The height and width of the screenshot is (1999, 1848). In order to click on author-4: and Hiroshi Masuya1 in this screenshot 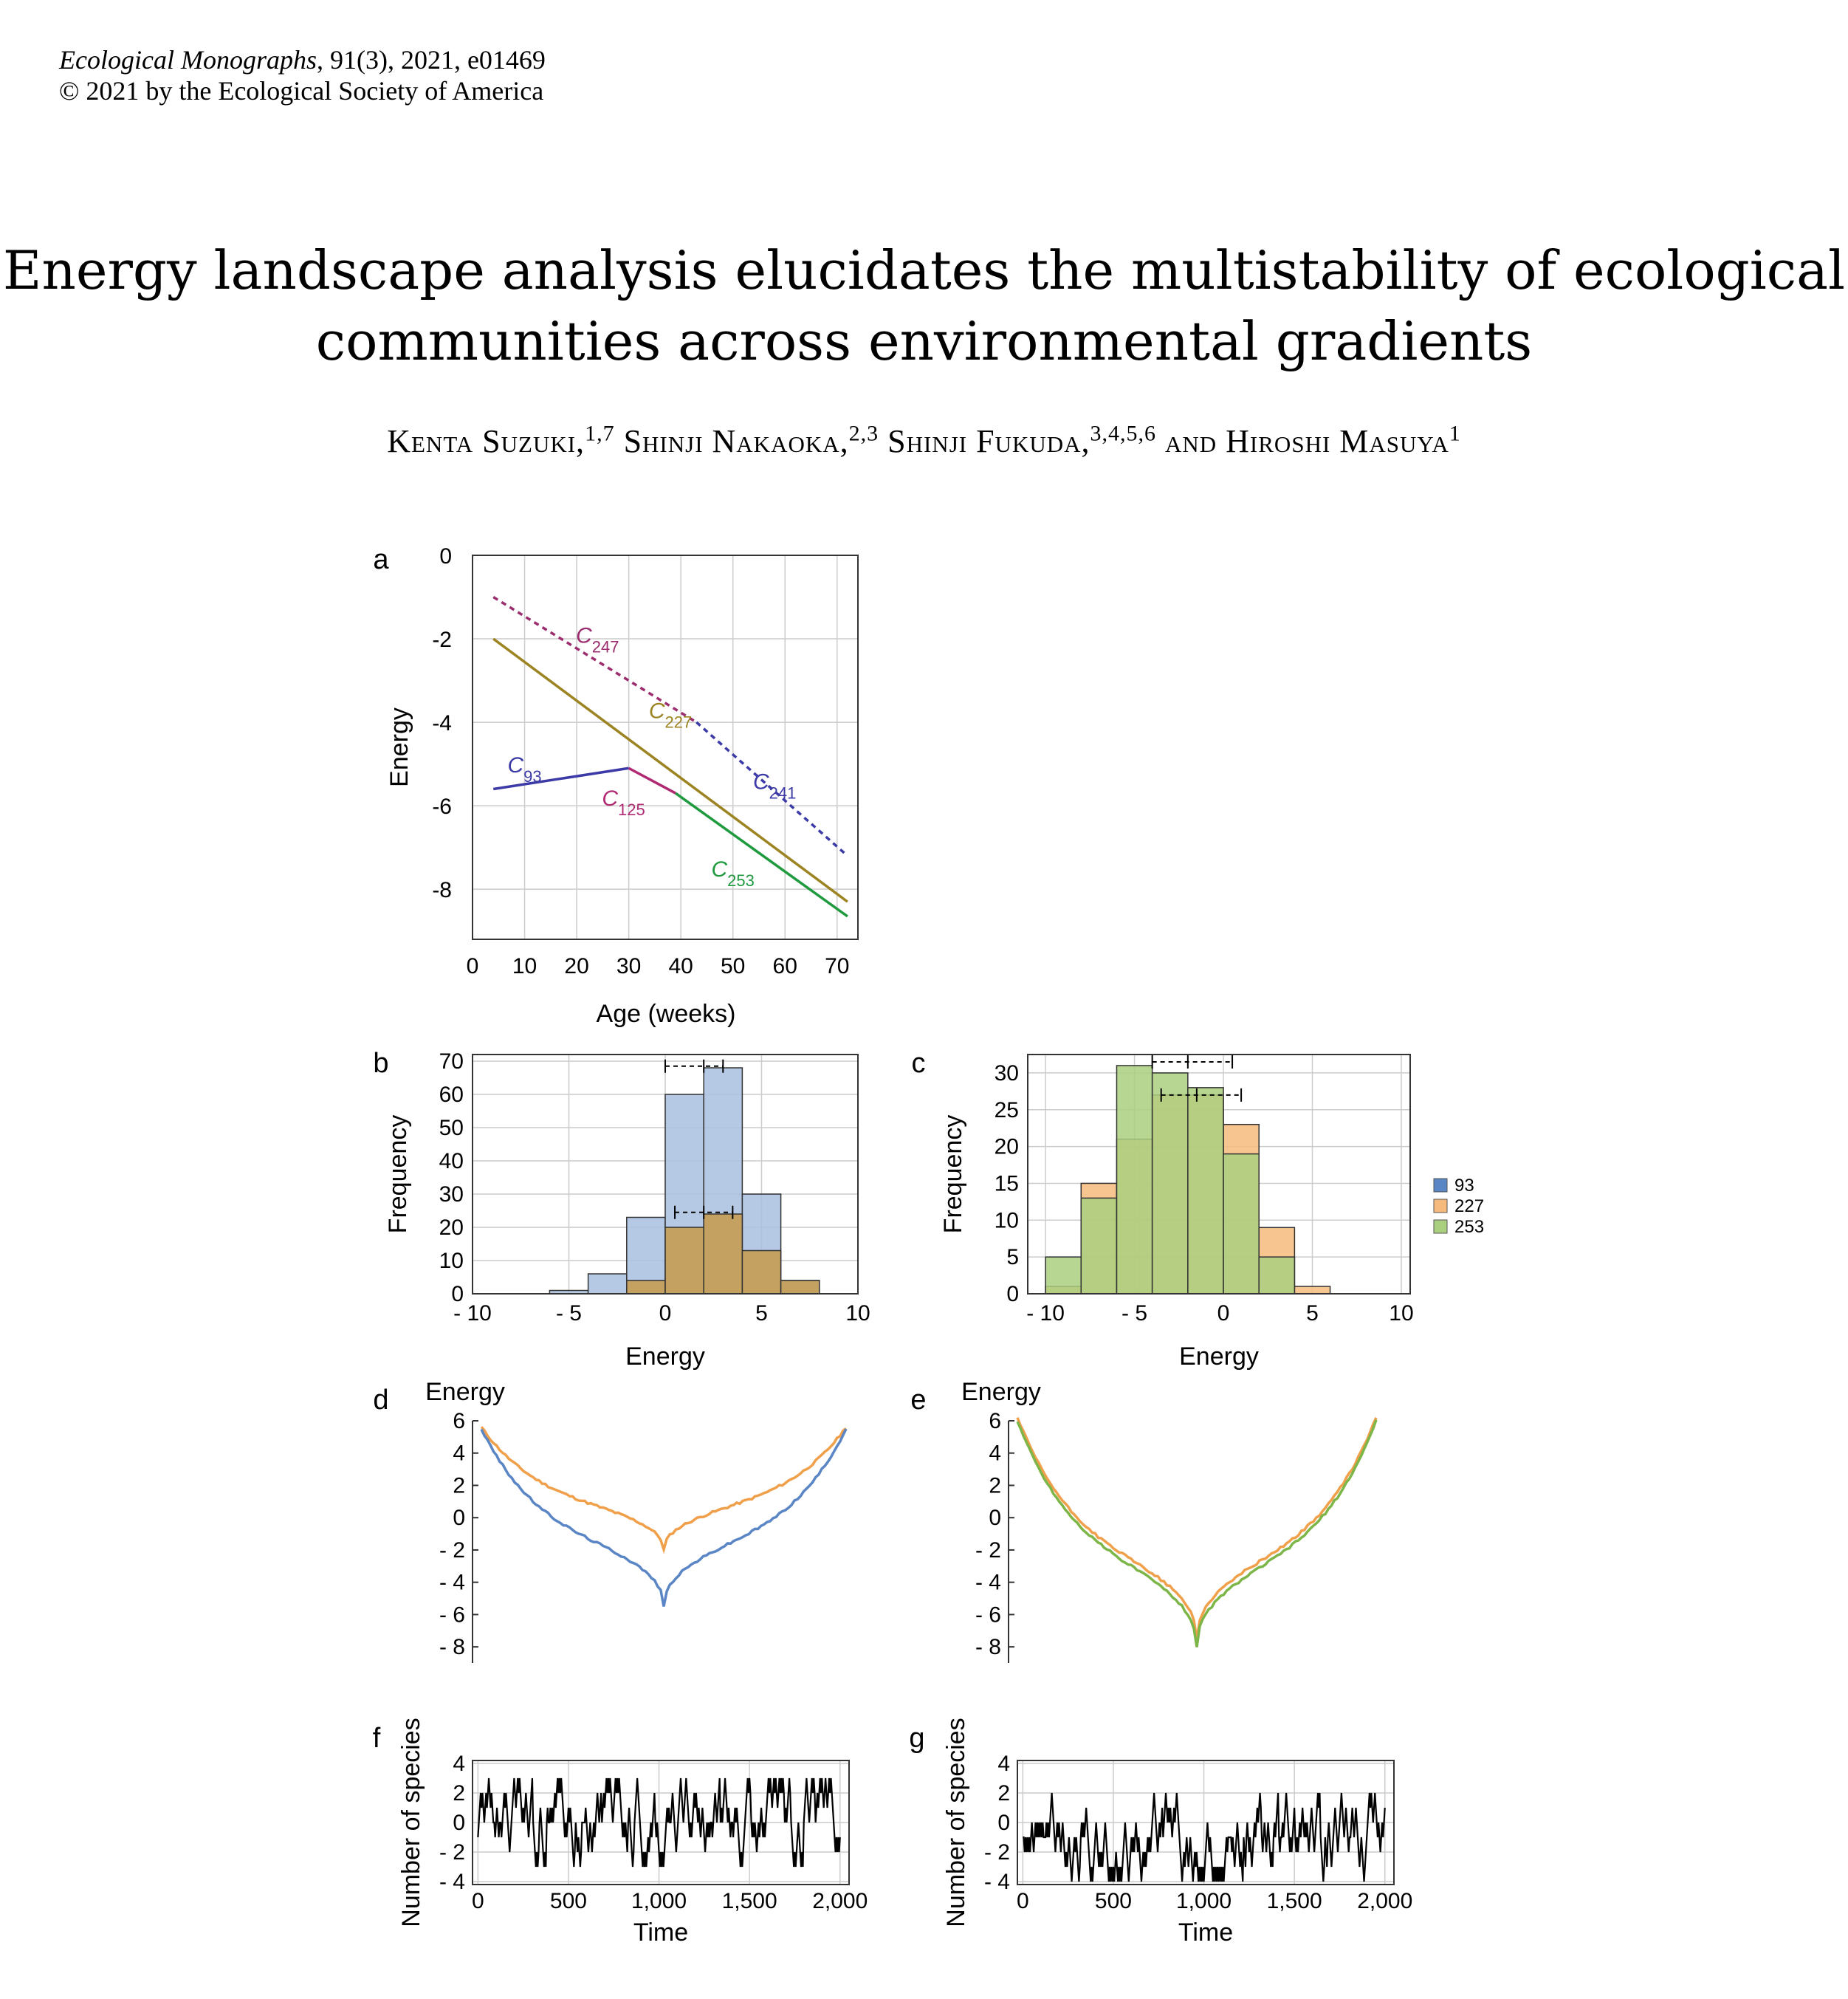, I will do `click(1313, 440)`.